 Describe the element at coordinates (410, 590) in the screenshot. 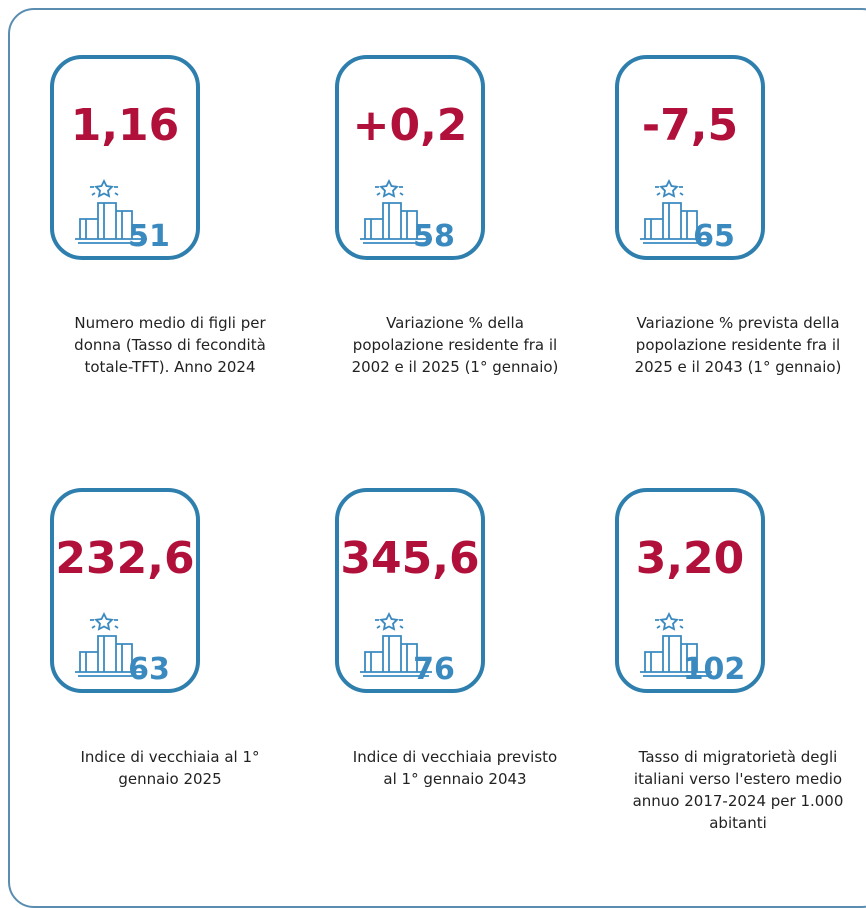

I see `indicator-card: 345,6 76` at that location.